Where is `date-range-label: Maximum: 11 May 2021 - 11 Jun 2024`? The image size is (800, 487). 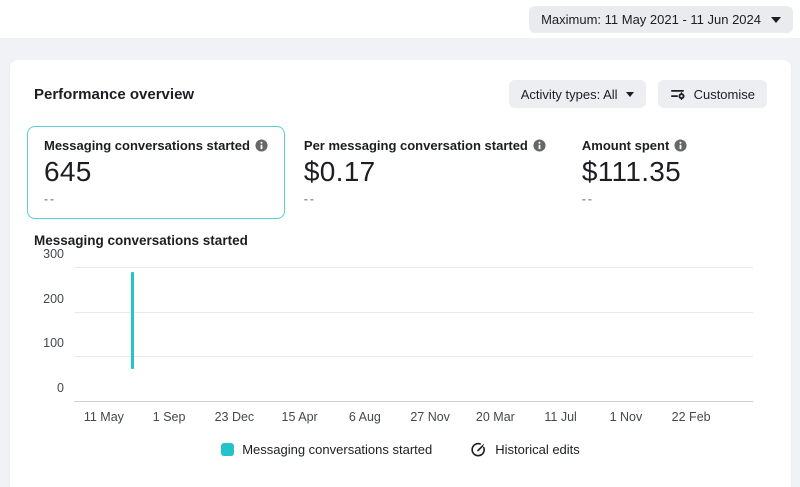 date-range-label: Maximum: 11 May 2021 - 11 Jun 2024 is located at coordinates (651, 19).